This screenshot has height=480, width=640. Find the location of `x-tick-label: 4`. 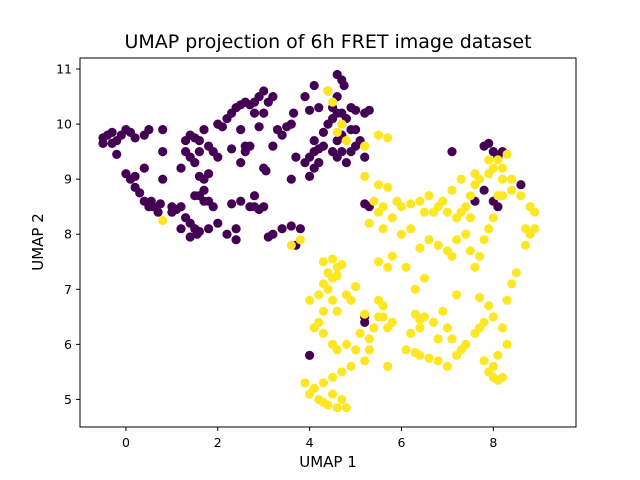

x-tick-label: 4 is located at coordinates (310, 442).